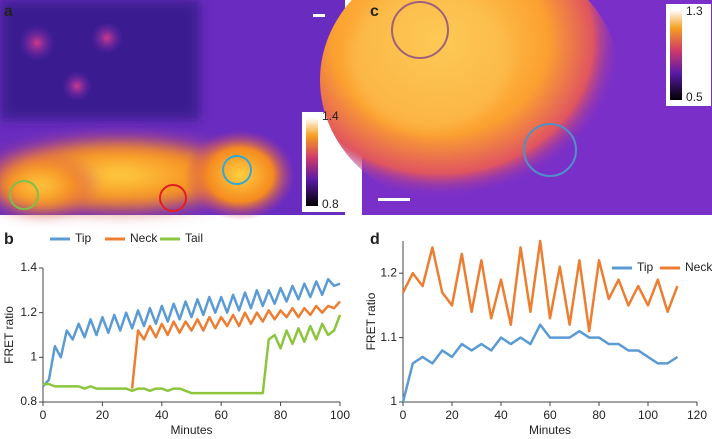 The image size is (712, 439). I want to click on colorbar-label: 0.8, so click(330, 204).